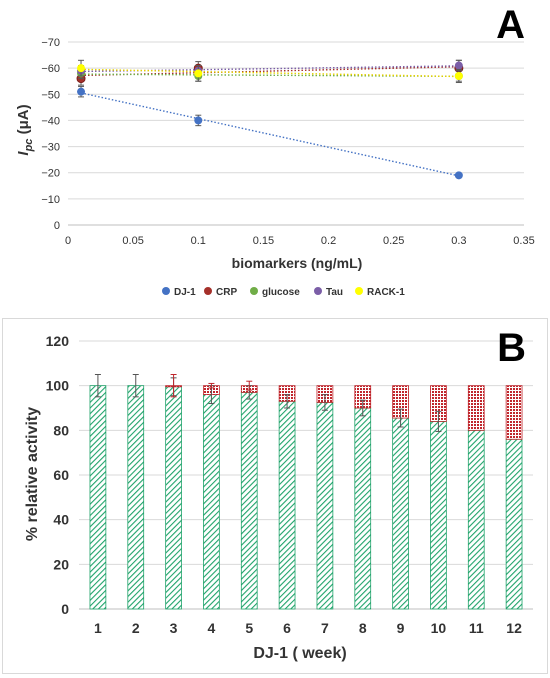  What do you see at coordinates (50, 148) in the screenshot?
I see `y-tick-label: −30` at bounding box center [50, 148].